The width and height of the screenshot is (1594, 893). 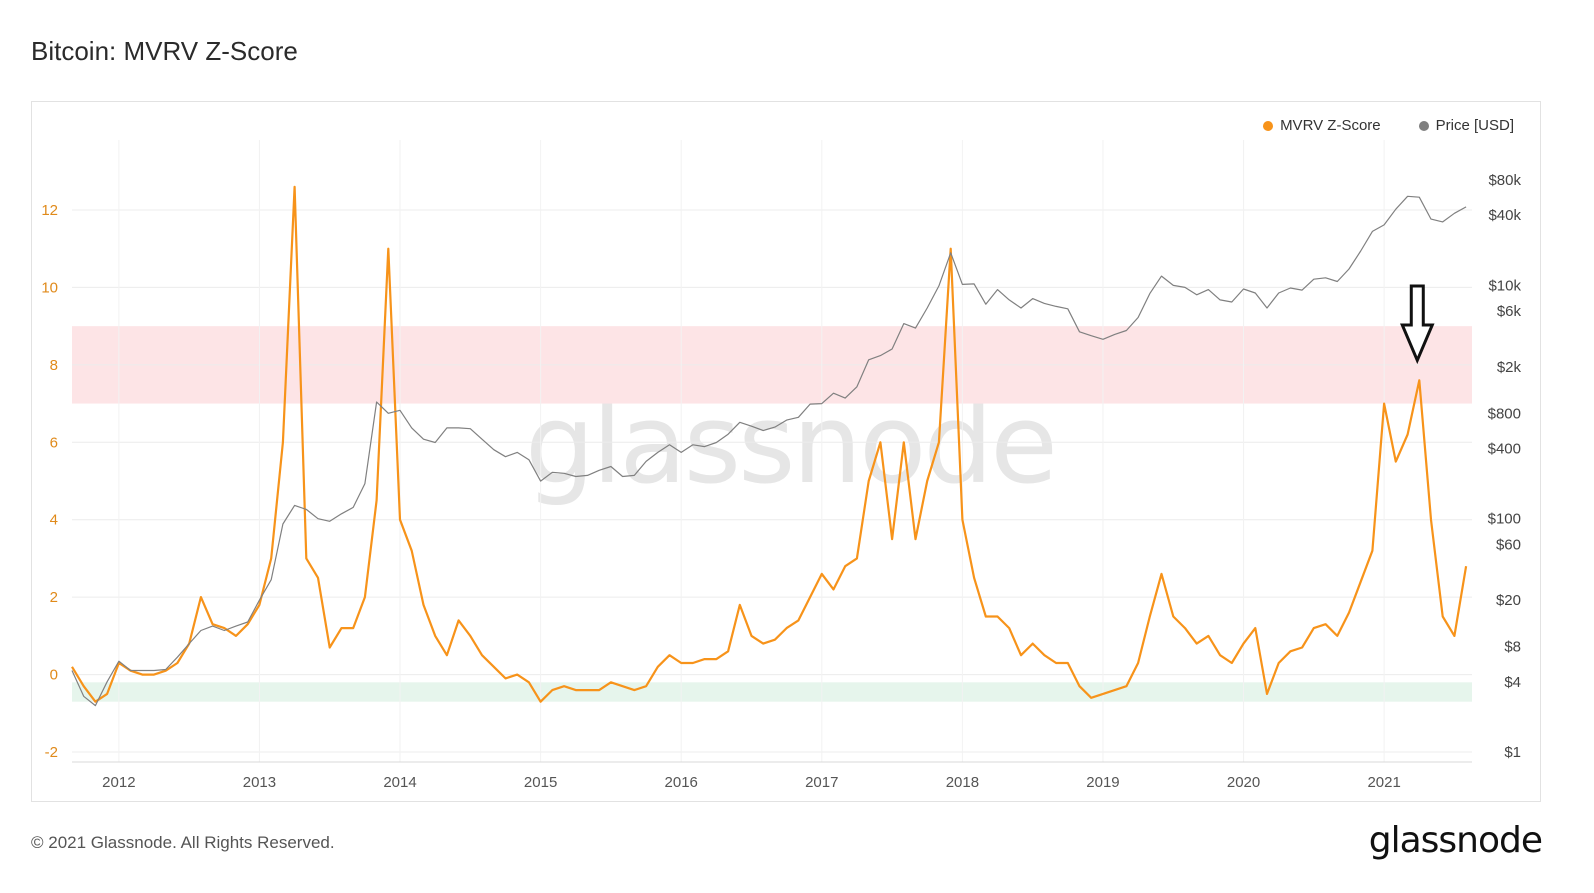 I want to click on y-right-tick-label: $6k, so click(x=1509, y=311).